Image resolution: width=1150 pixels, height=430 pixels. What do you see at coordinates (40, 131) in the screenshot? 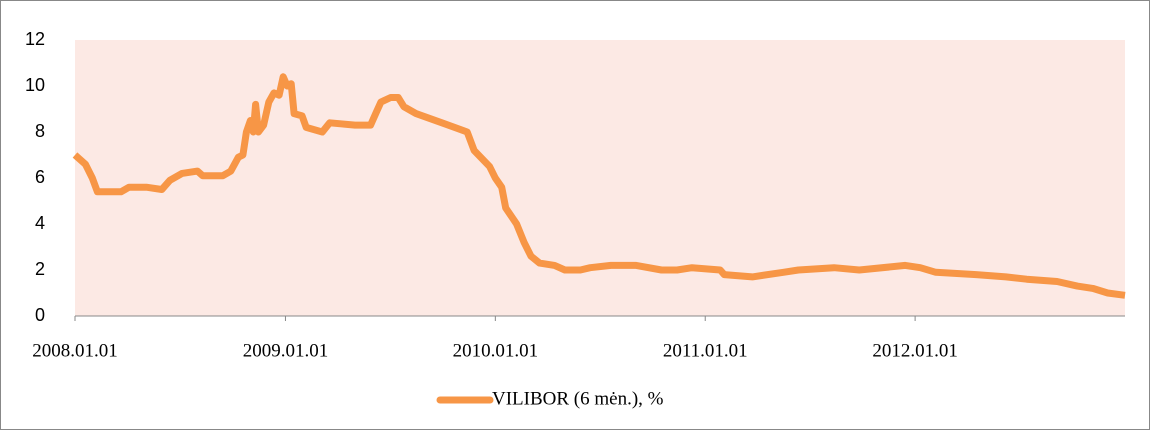
I see `y-tick-label: 8` at bounding box center [40, 131].